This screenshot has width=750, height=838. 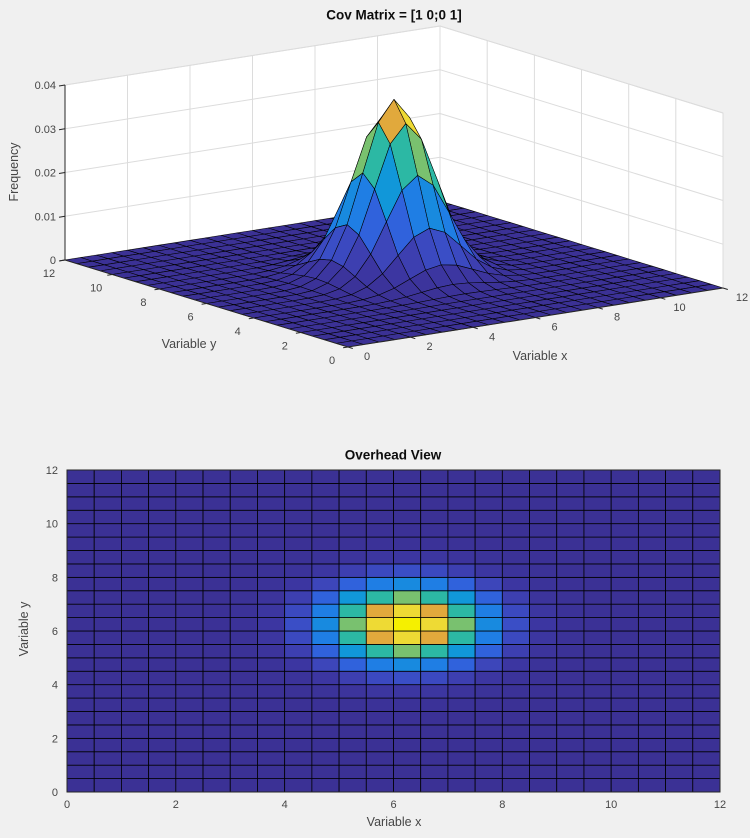 I want to click on heatmap-title: Overhead View, so click(x=393, y=455).